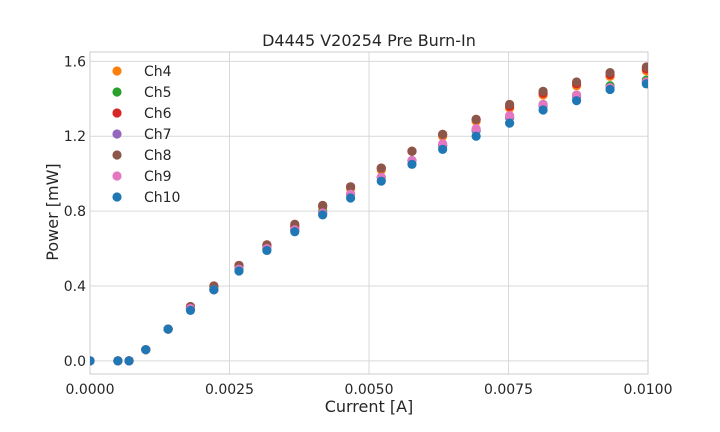 The image size is (720, 432). What do you see at coordinates (75, 362) in the screenshot?
I see `y-tick-label: 0.0` at bounding box center [75, 362].